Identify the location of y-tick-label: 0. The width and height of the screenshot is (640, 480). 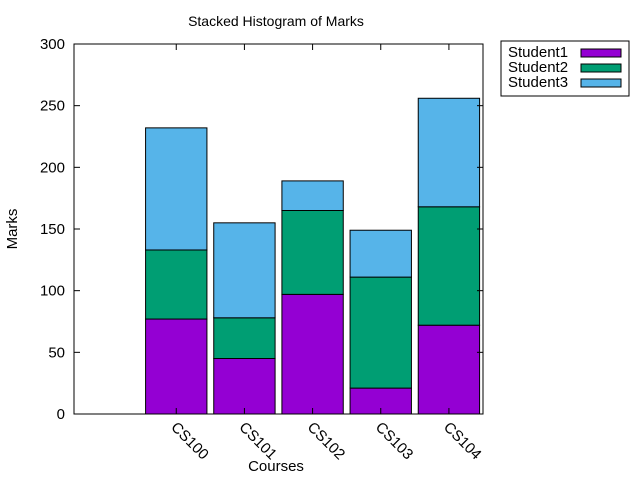
(61, 414).